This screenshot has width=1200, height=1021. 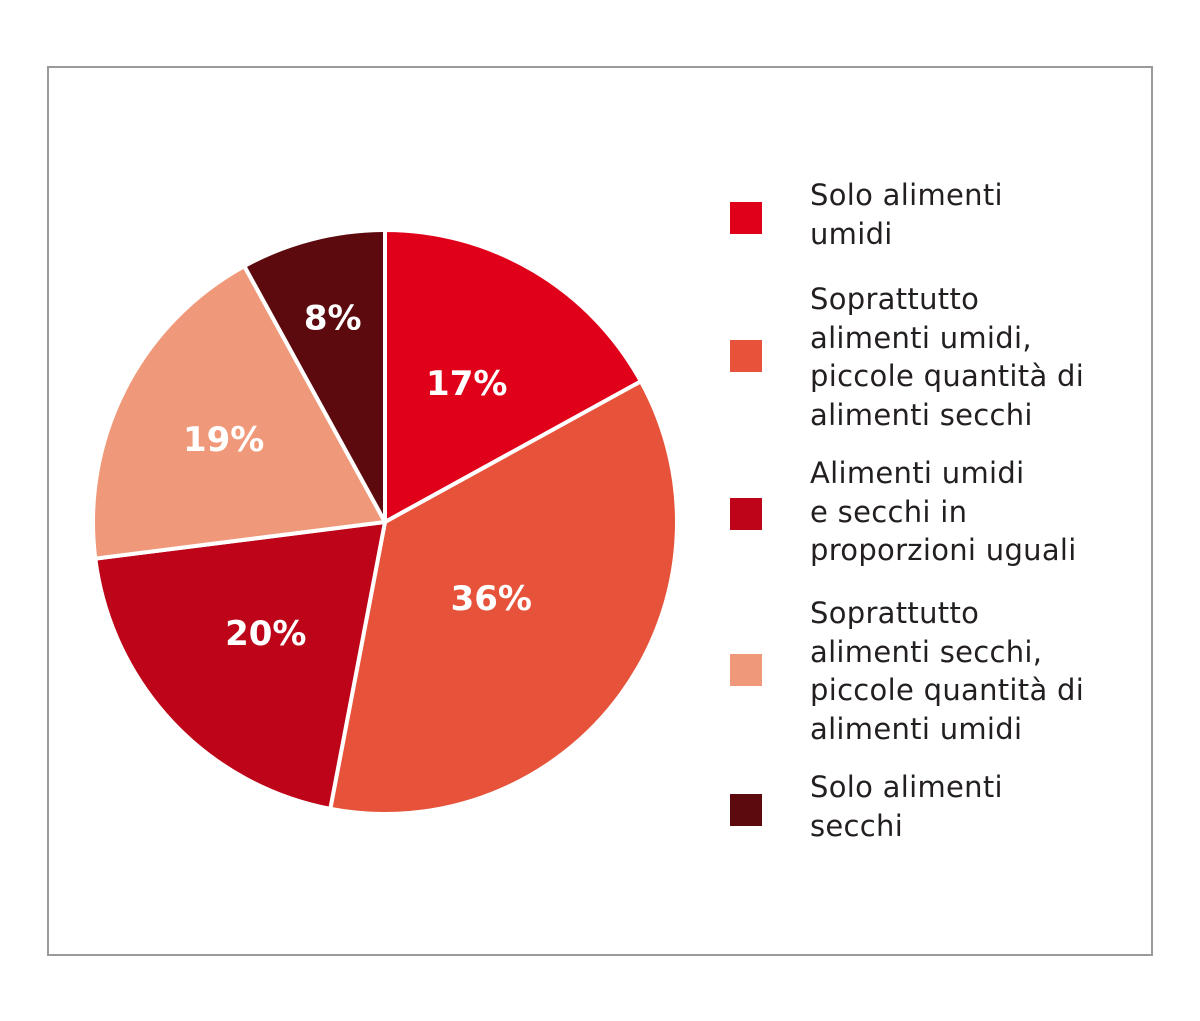 What do you see at coordinates (314, 376) in the screenshot?
I see `pie-slice-solo-secchi` at bounding box center [314, 376].